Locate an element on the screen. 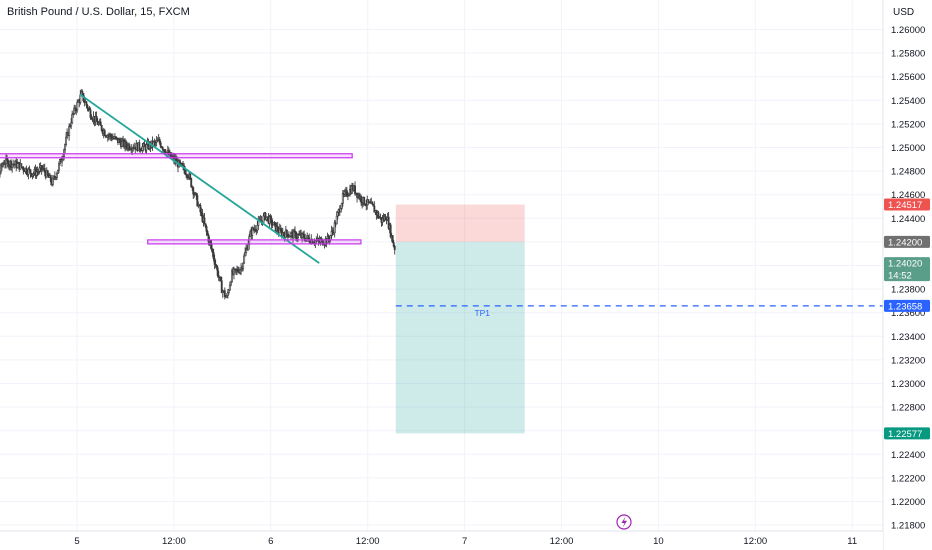 This screenshot has height=550, width=932. badge-value: 1.24020 is located at coordinates (905, 264).